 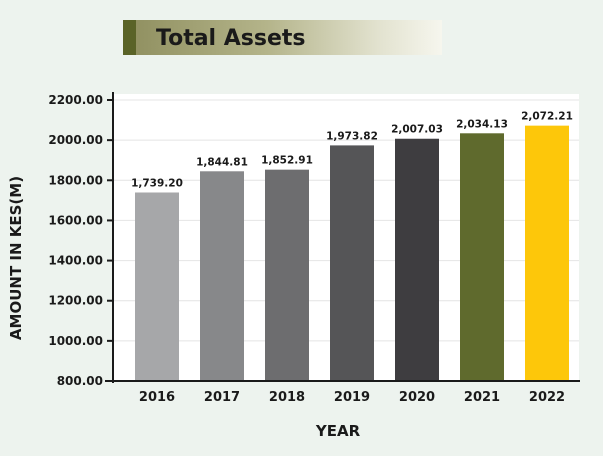 What do you see at coordinates (75, 100) in the screenshot?
I see `y-tick-label: 2200.00` at bounding box center [75, 100].